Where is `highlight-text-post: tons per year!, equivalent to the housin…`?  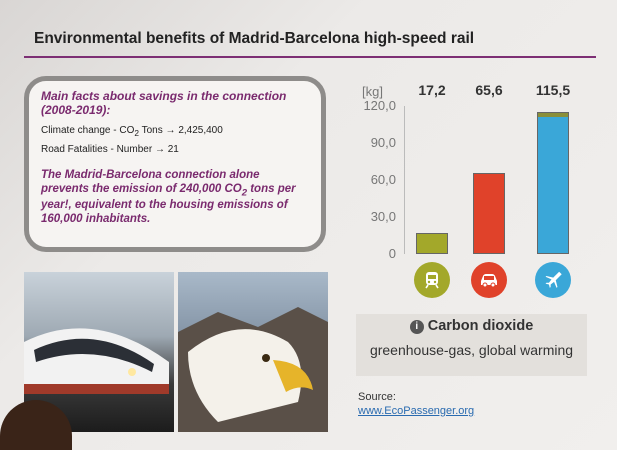 highlight-text-post: tons per year!, equivalent to the housin… is located at coordinates (168, 203).